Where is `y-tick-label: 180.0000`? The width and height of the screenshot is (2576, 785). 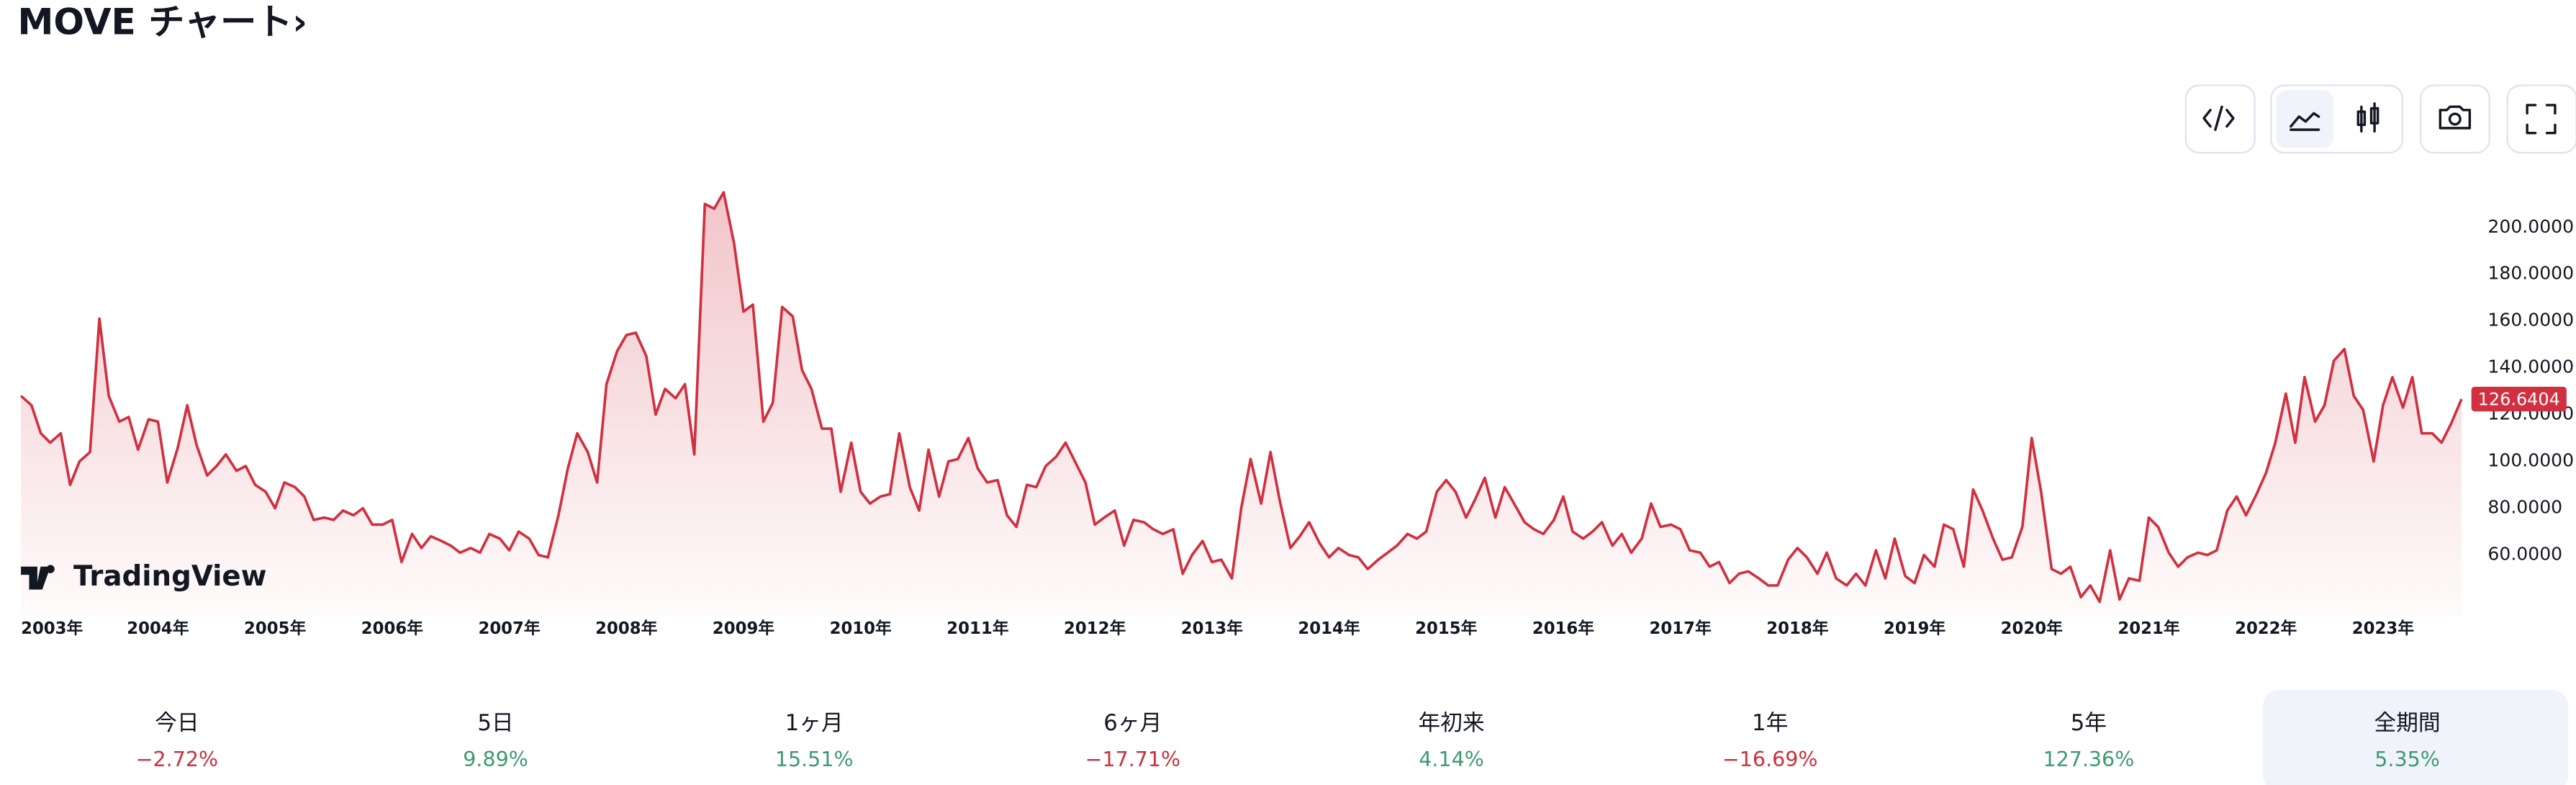 y-tick-label: 180.0000 is located at coordinates (2530, 273).